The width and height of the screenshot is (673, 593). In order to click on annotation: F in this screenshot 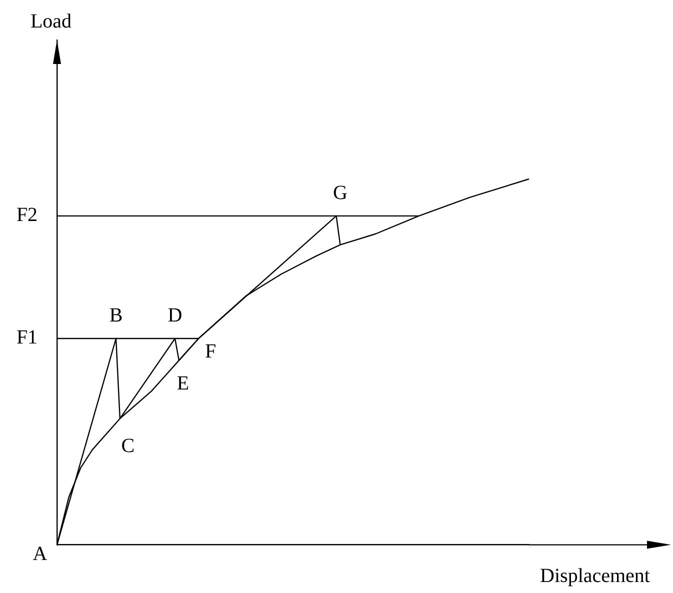, I will do `click(210, 351)`.